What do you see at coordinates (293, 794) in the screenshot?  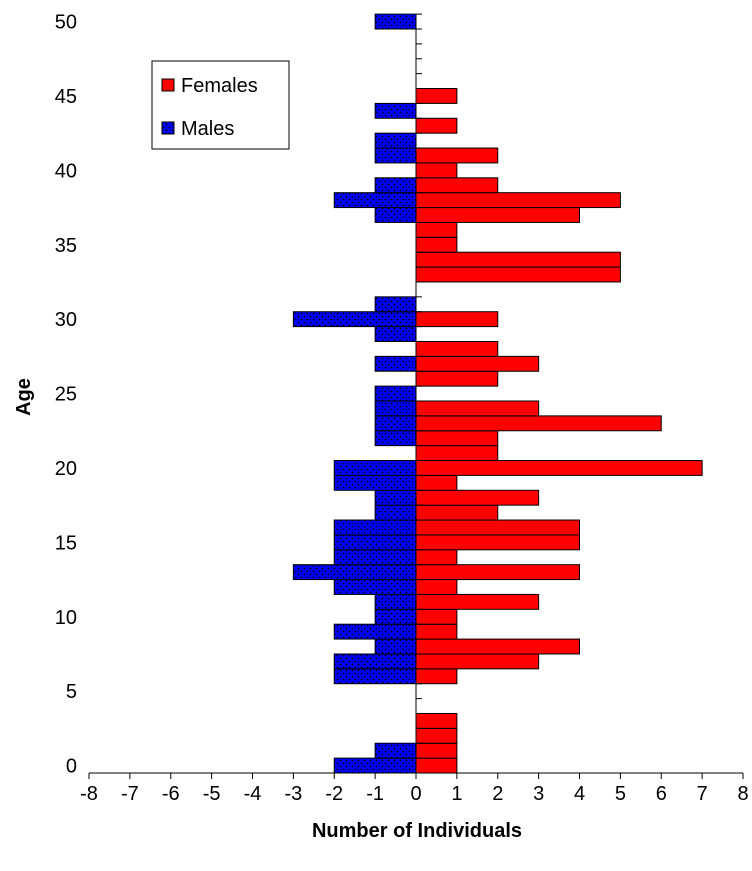 I see `x-tick-label: -3` at bounding box center [293, 794].